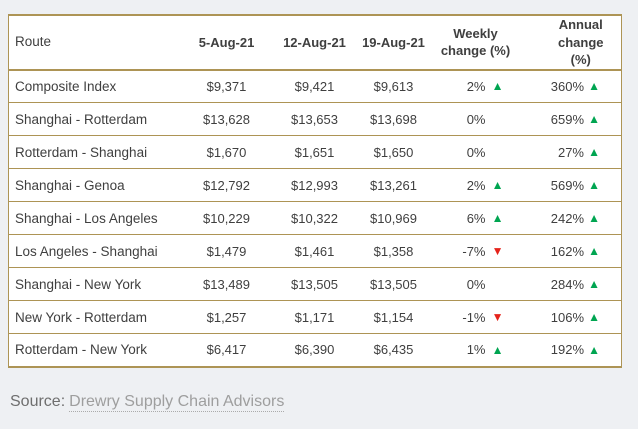  I want to click on annual-change-cell: 360% ▲, so click(585, 86).